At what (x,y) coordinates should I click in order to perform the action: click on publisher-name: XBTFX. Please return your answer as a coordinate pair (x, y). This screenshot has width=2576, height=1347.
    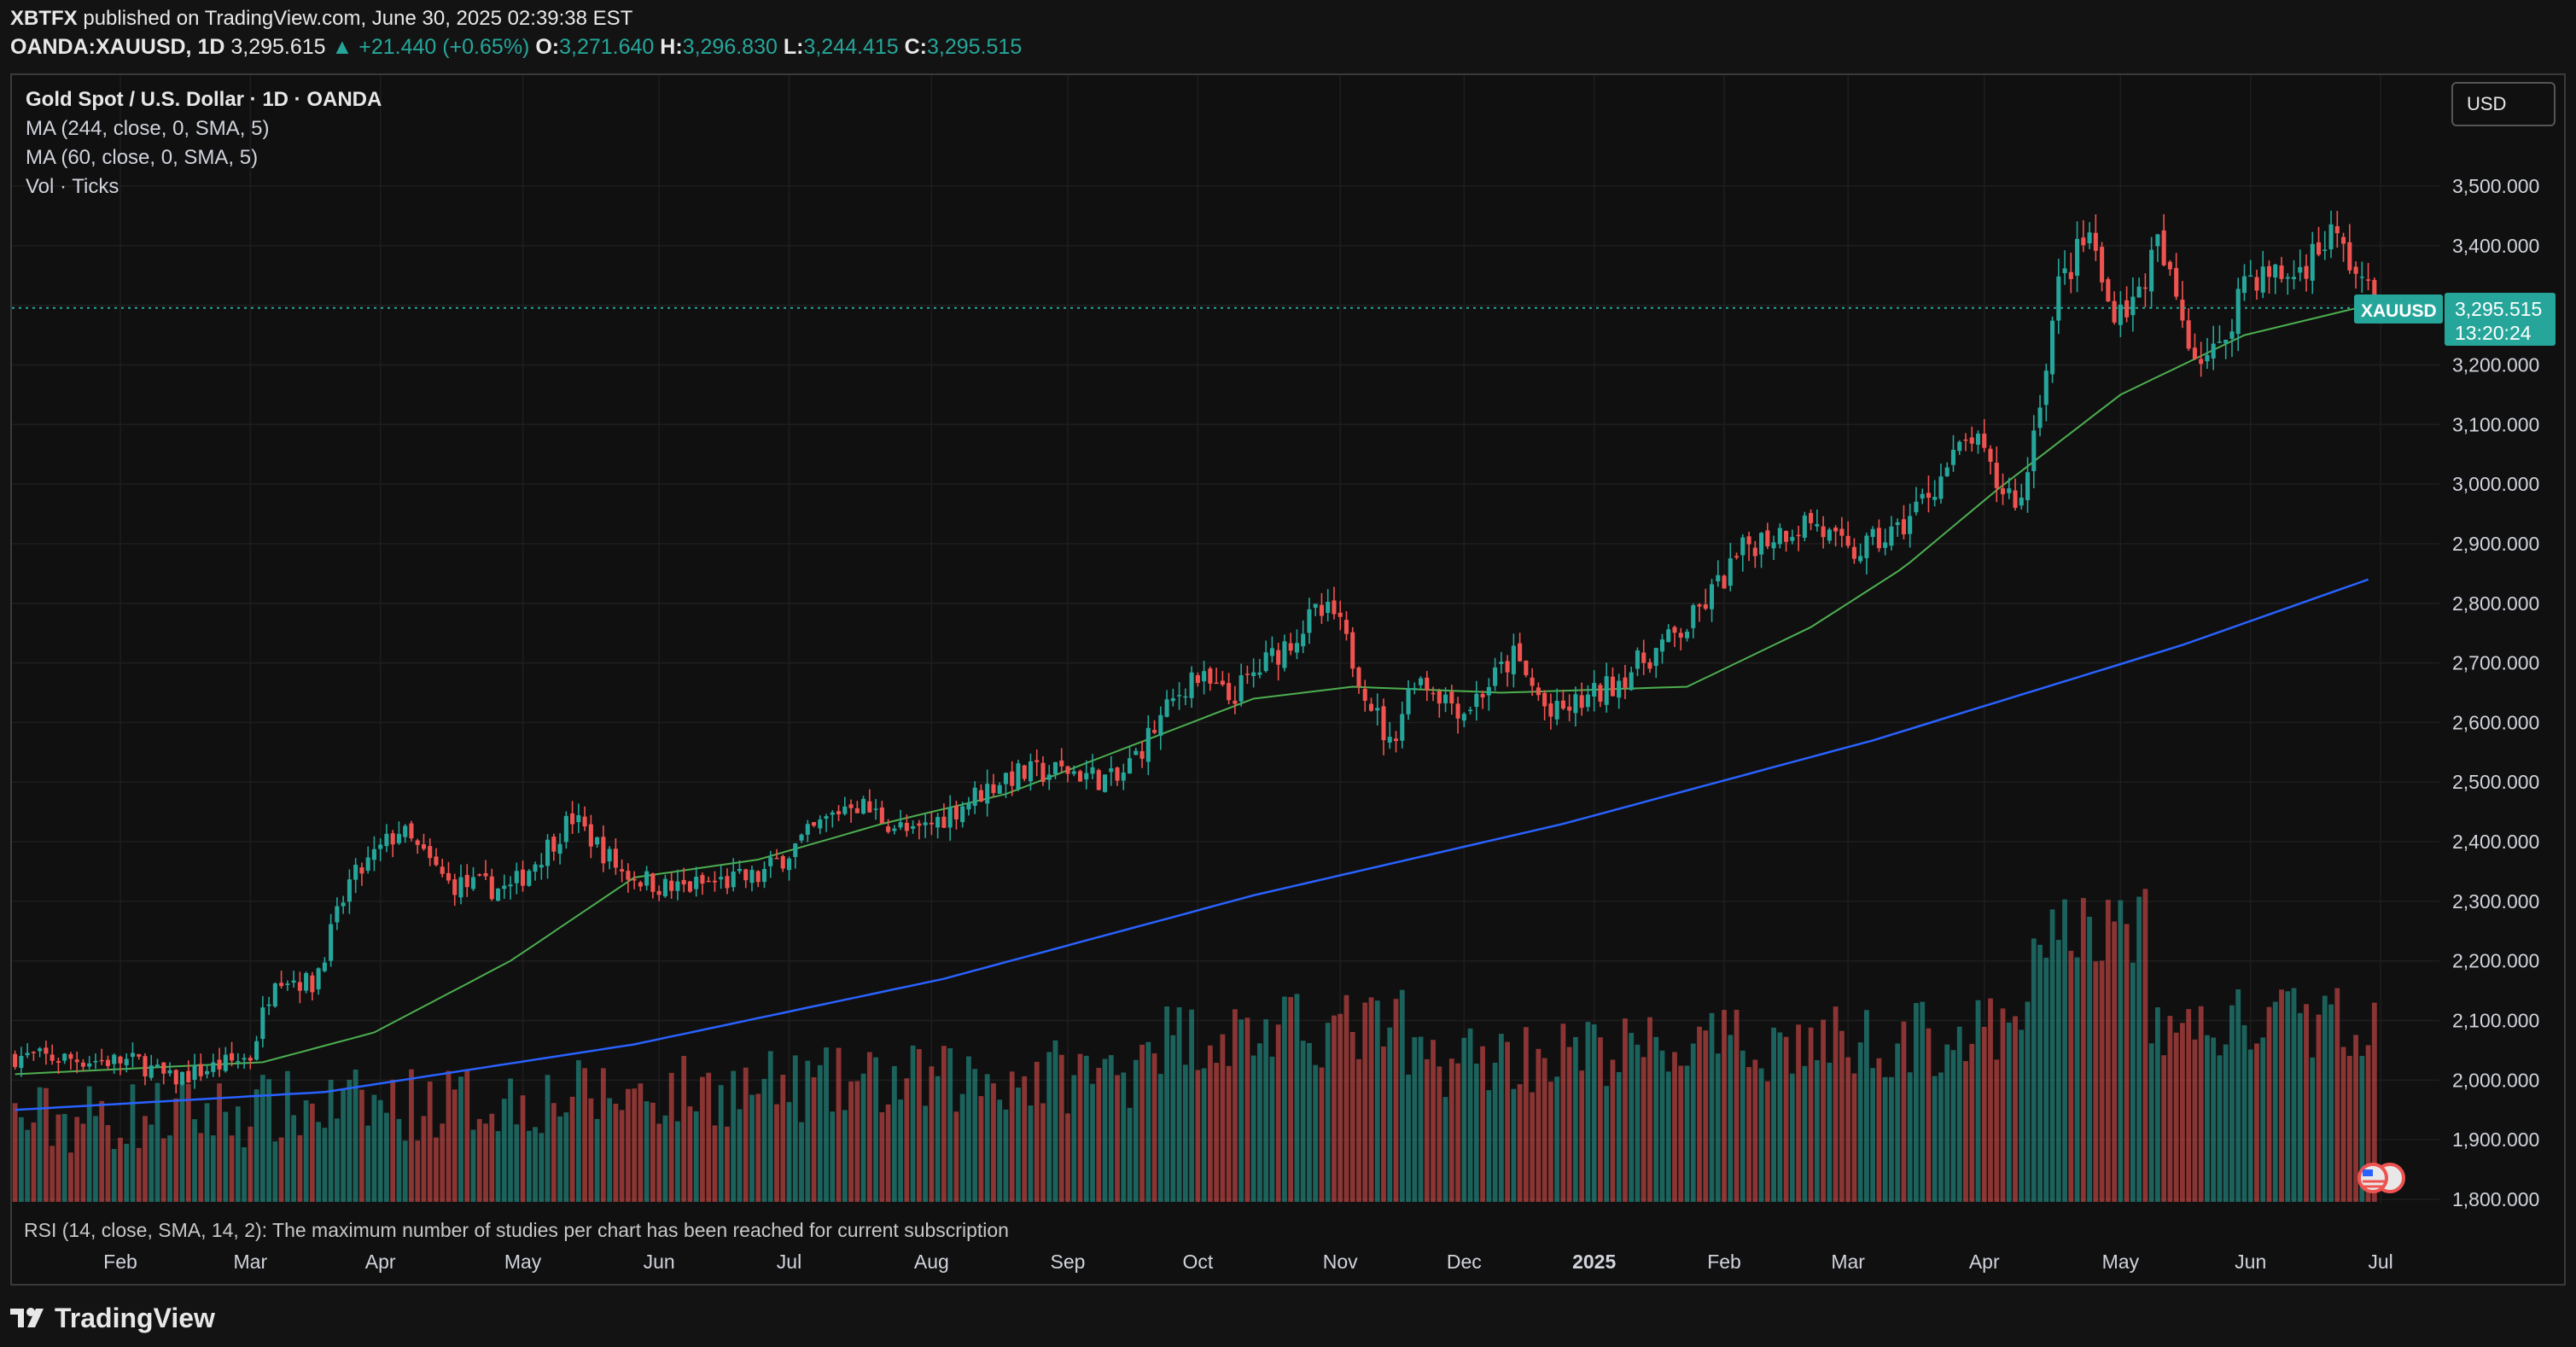
    Looking at the image, I should click on (44, 19).